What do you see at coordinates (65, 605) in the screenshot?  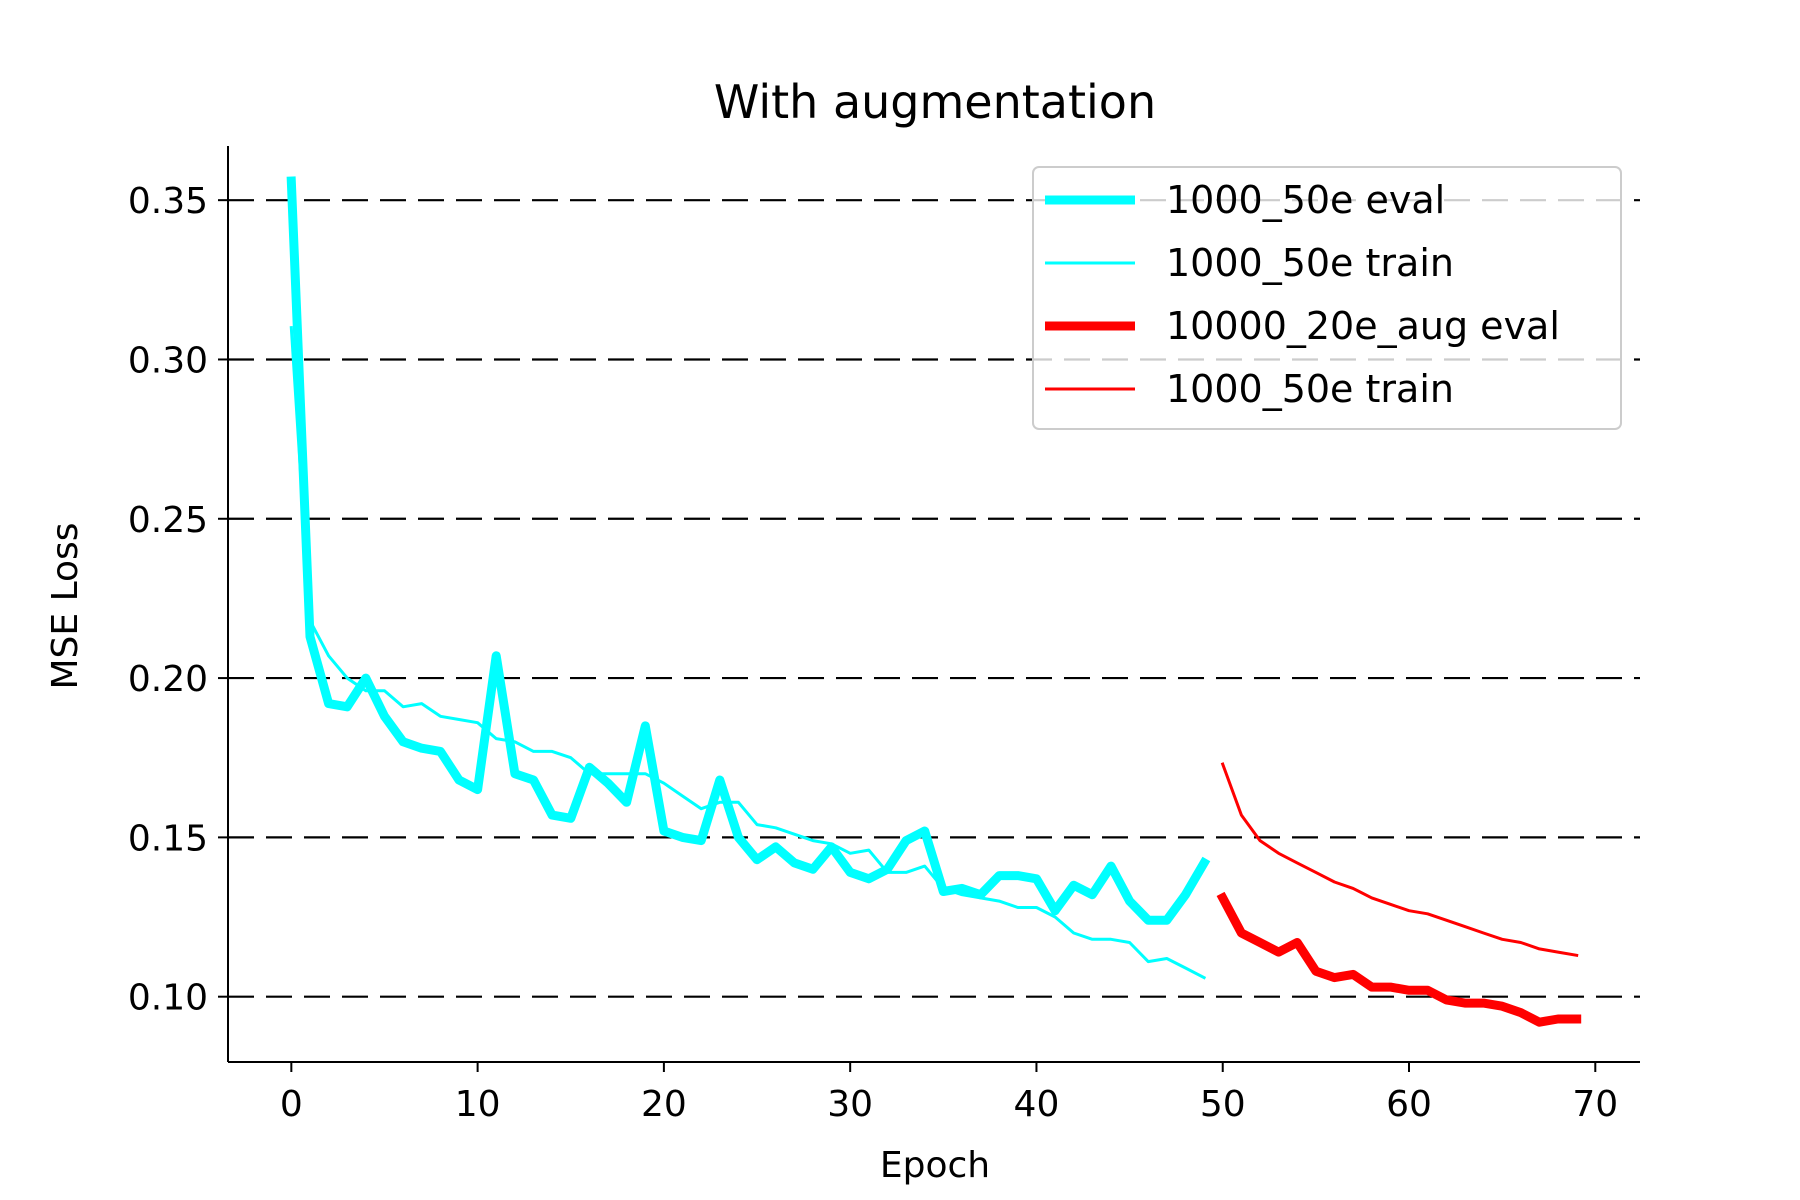 I see `y-axis-label: MSE Loss` at bounding box center [65, 605].